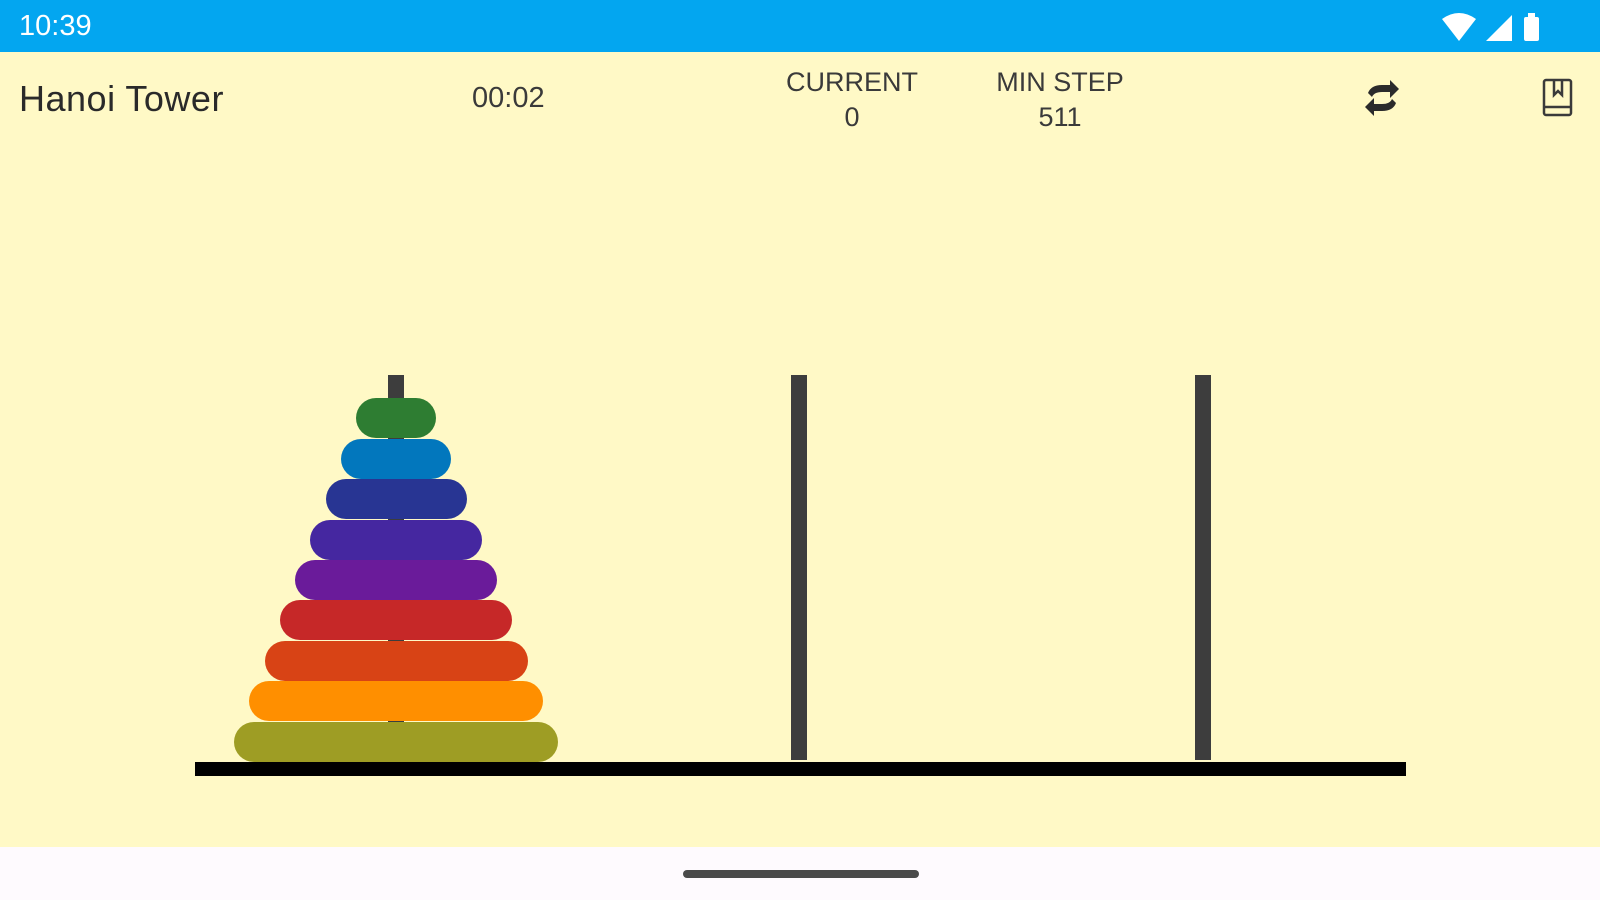  What do you see at coordinates (1459, 27) in the screenshot?
I see `wifi-icon` at bounding box center [1459, 27].